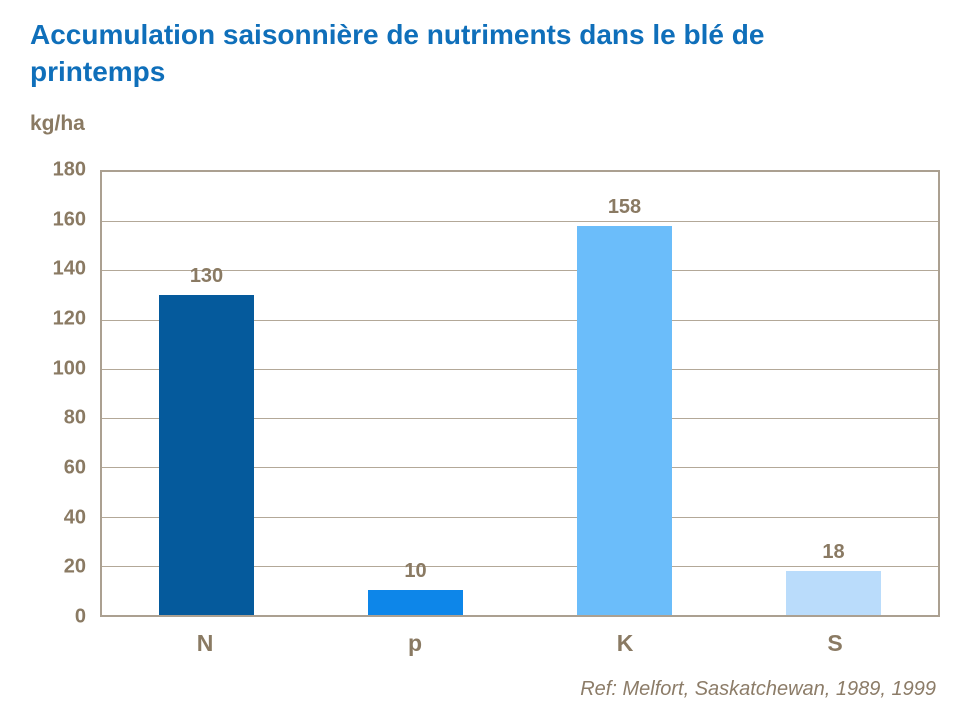 The width and height of the screenshot is (960, 720). Describe the element at coordinates (415, 571) in the screenshot. I see `bar-value-label: 10` at that location.